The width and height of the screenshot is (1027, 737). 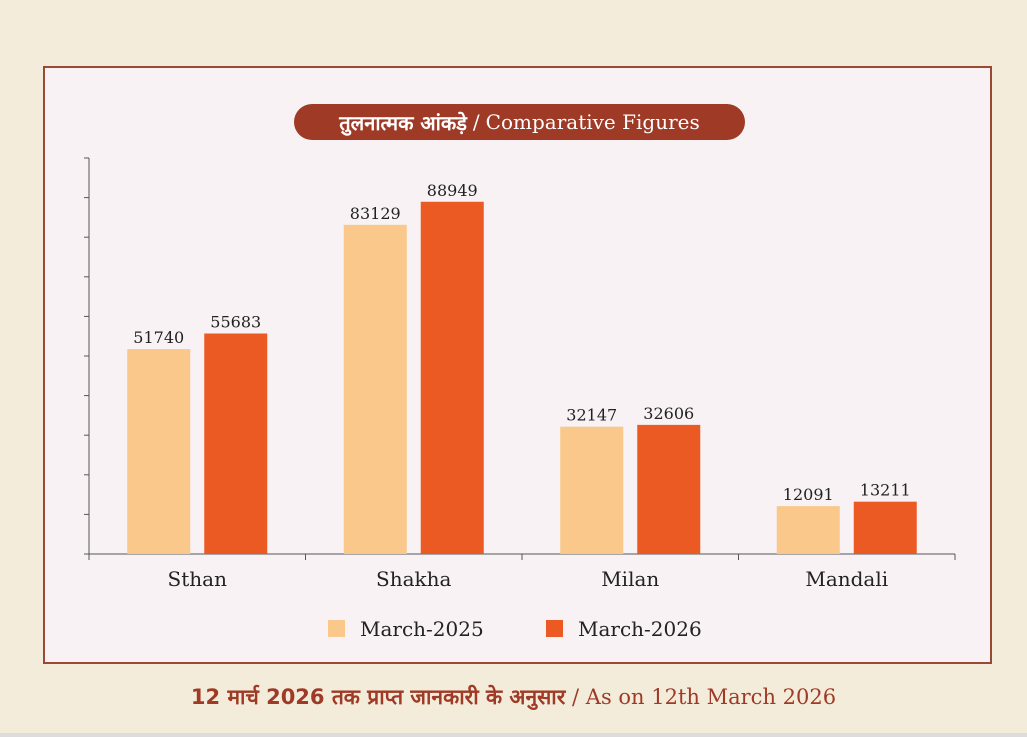 What do you see at coordinates (808, 530) in the screenshot?
I see `bar-mandali-march-2025` at bounding box center [808, 530].